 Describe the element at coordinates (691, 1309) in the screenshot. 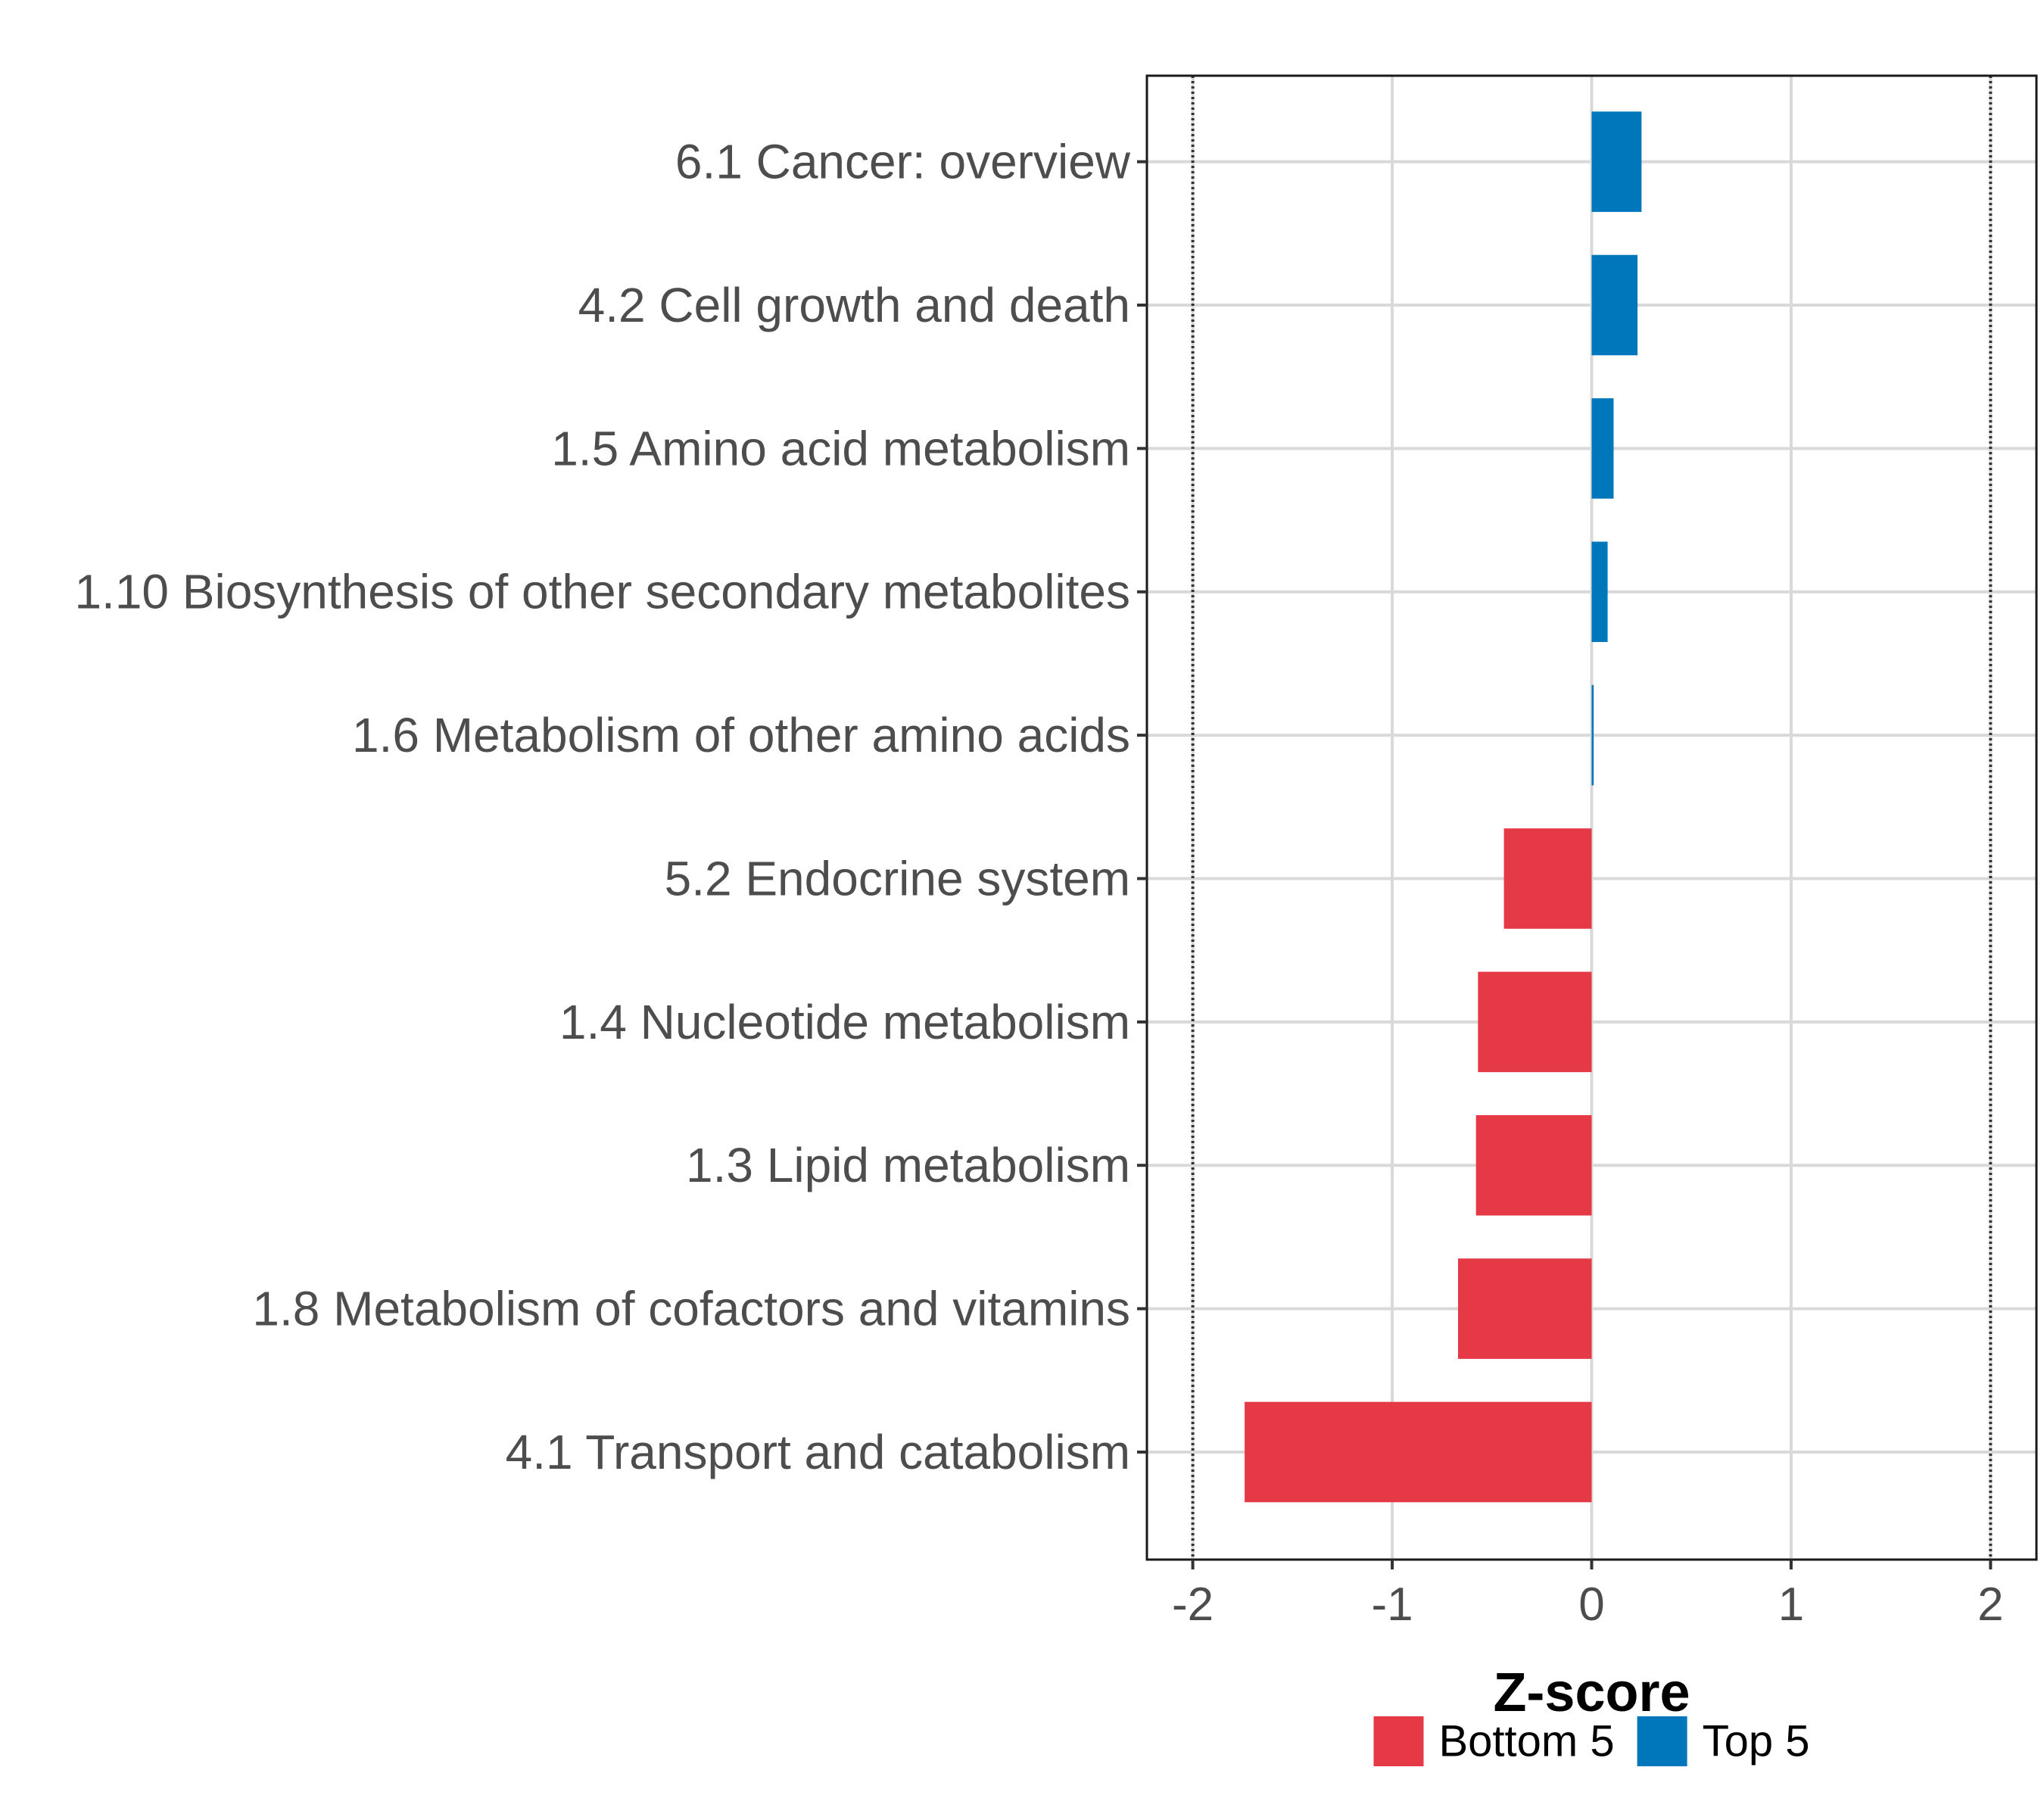

I see `category-label: 1.8 Metabolism of cofactors and vitamins` at that location.